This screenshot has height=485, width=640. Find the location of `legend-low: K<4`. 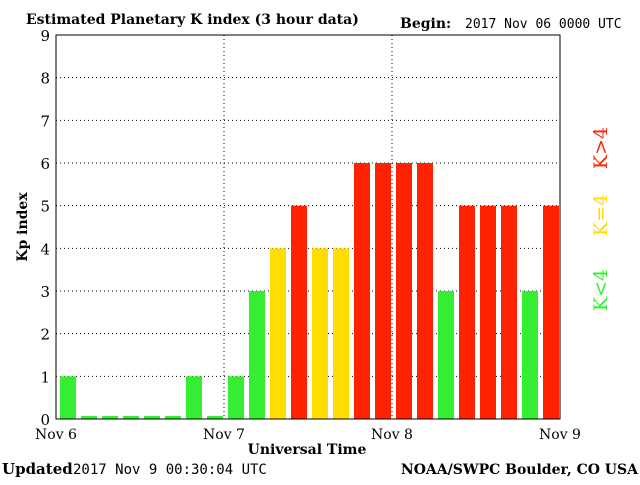

legend-low: K<4 is located at coordinates (601, 290).